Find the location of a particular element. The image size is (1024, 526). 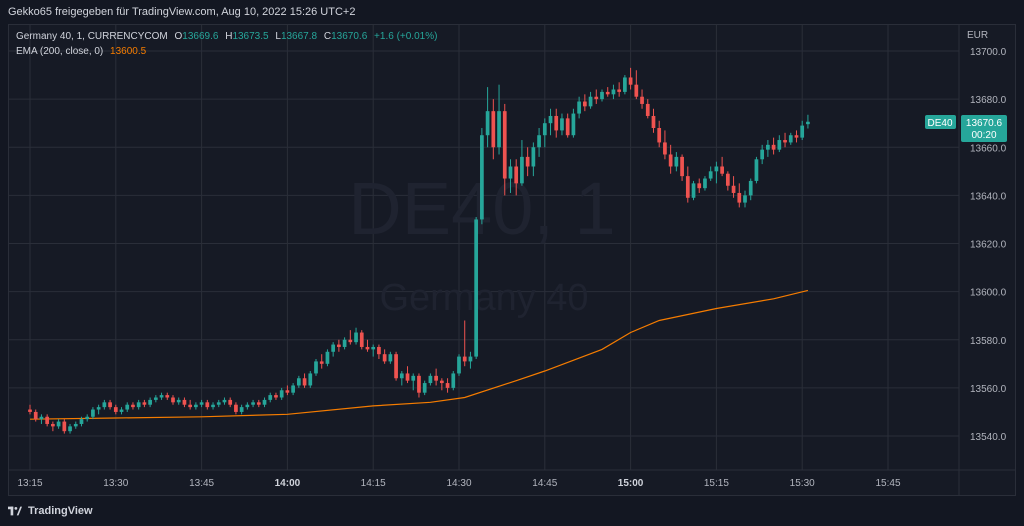

ema-legend: EMA (200, close, 0) 13600.5 is located at coordinates (83, 51).